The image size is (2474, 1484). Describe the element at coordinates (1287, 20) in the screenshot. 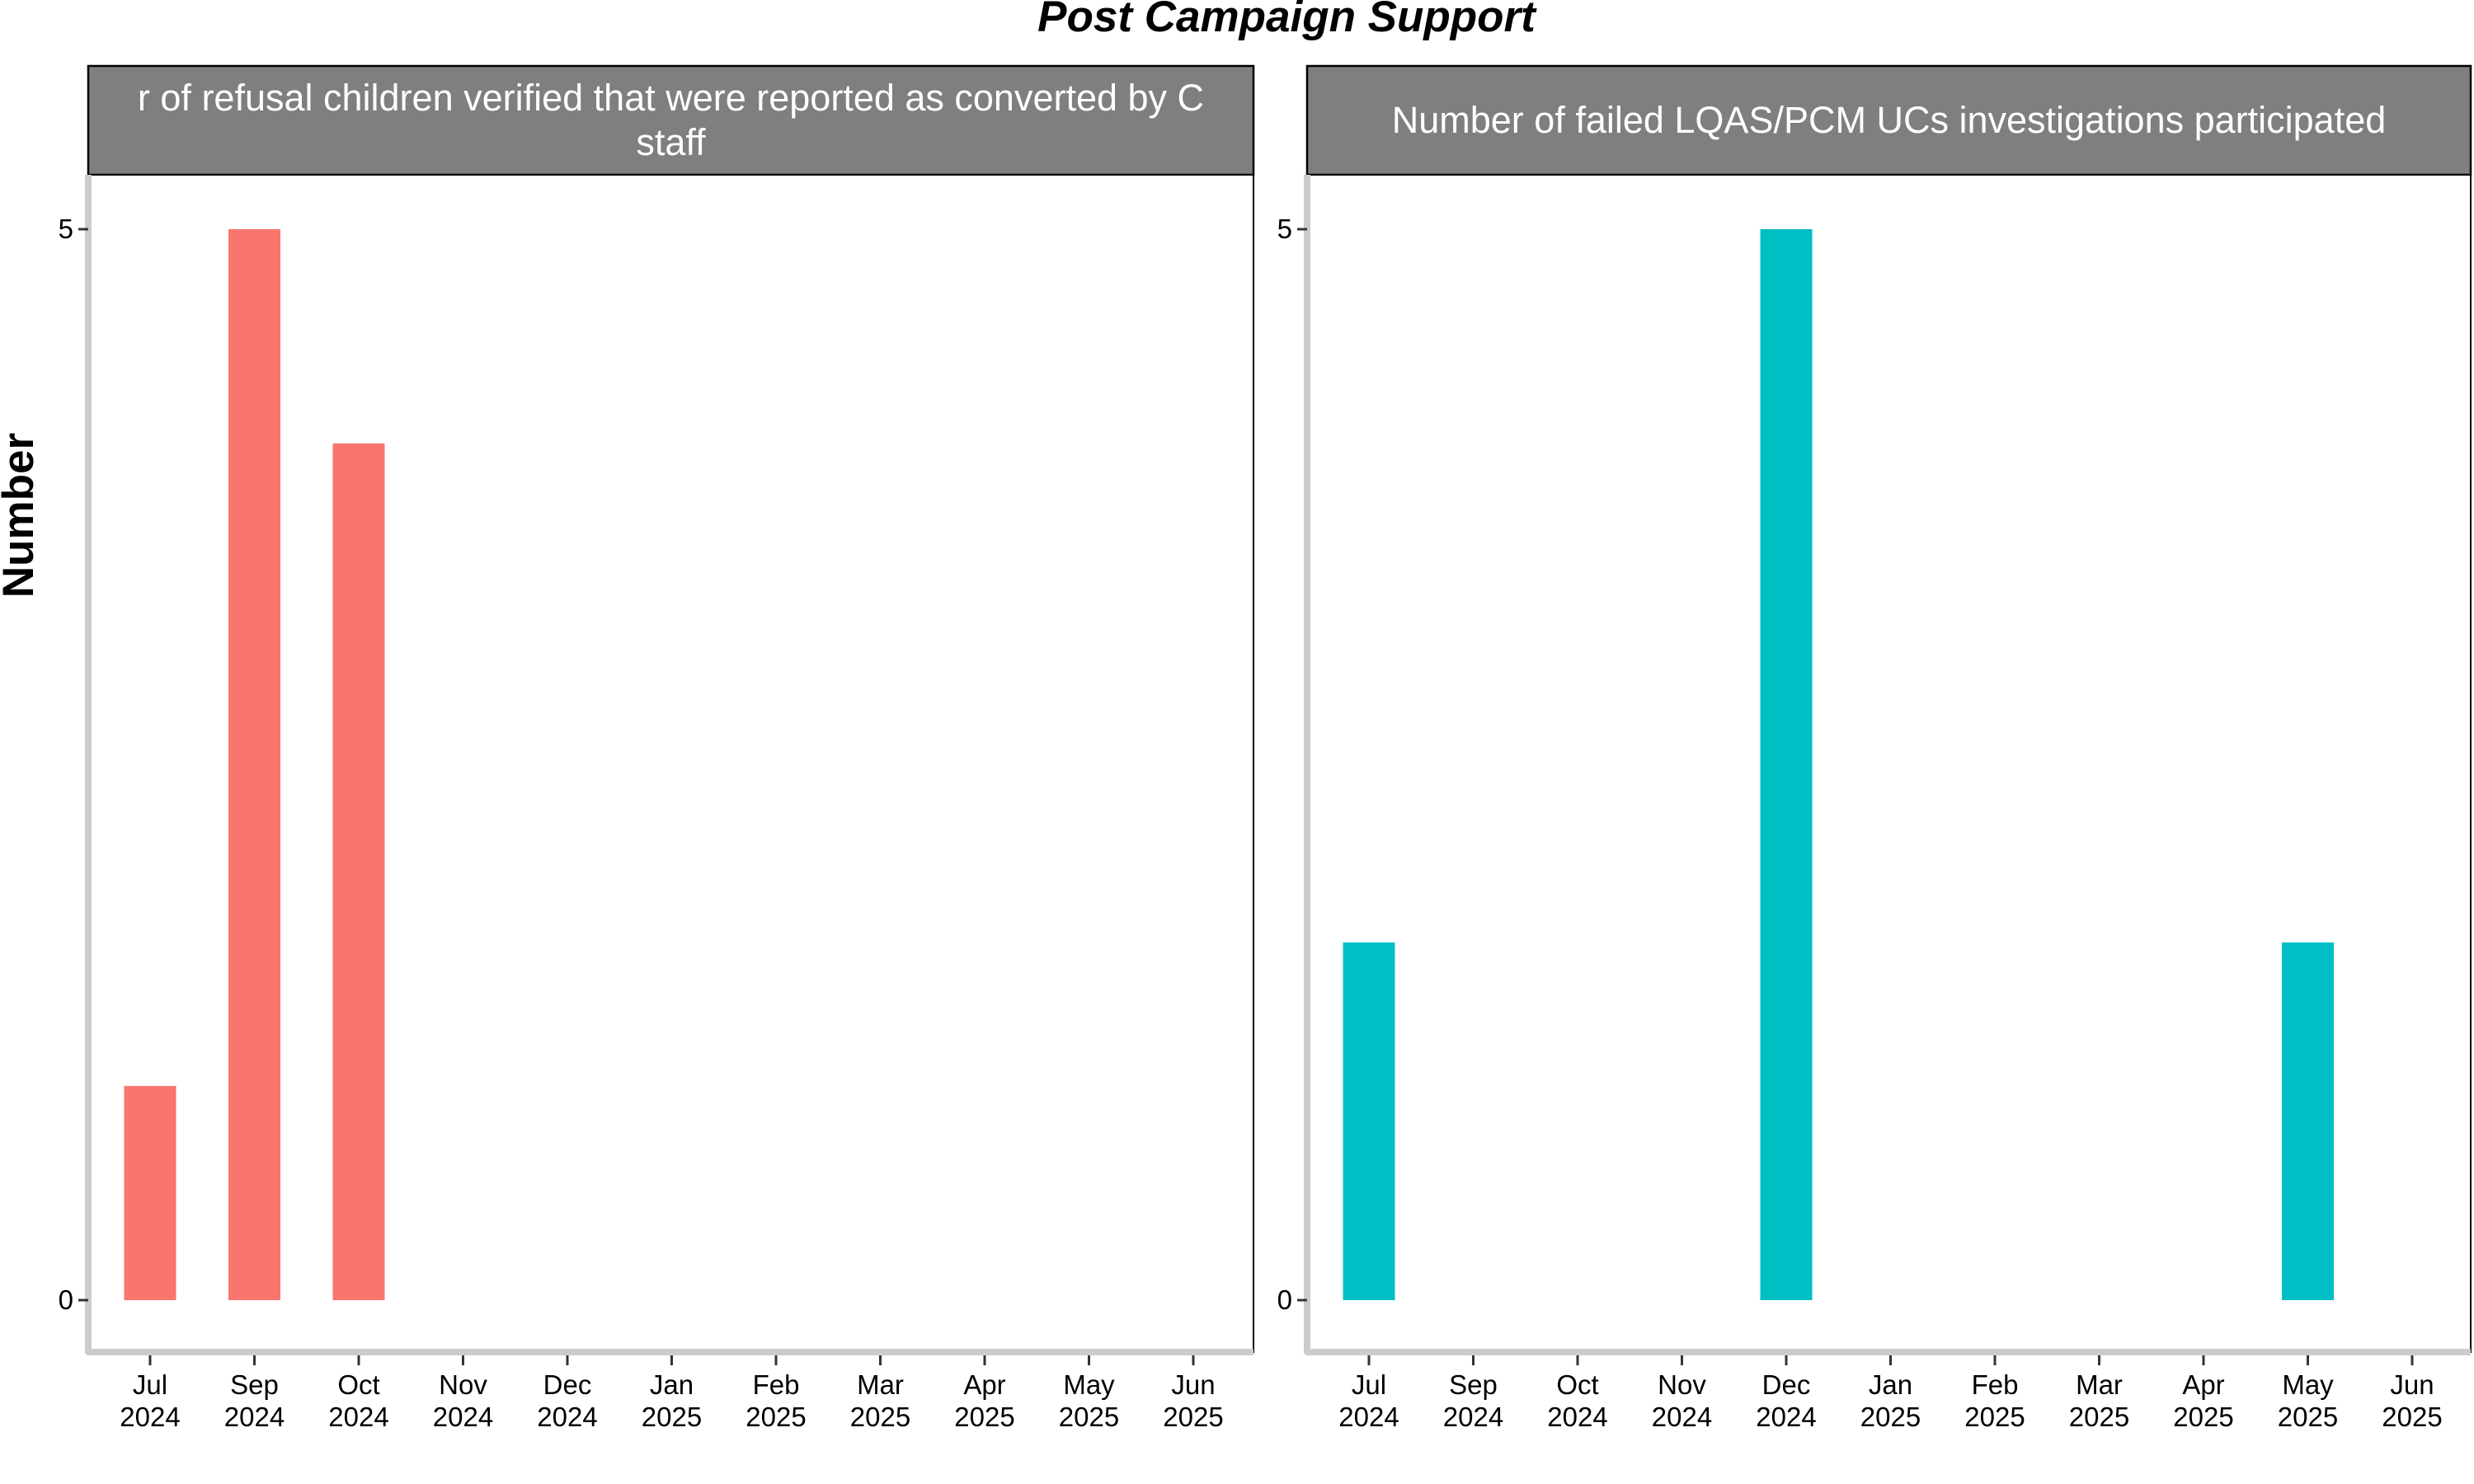

I see `chart-title: Post Campaign Support` at that location.